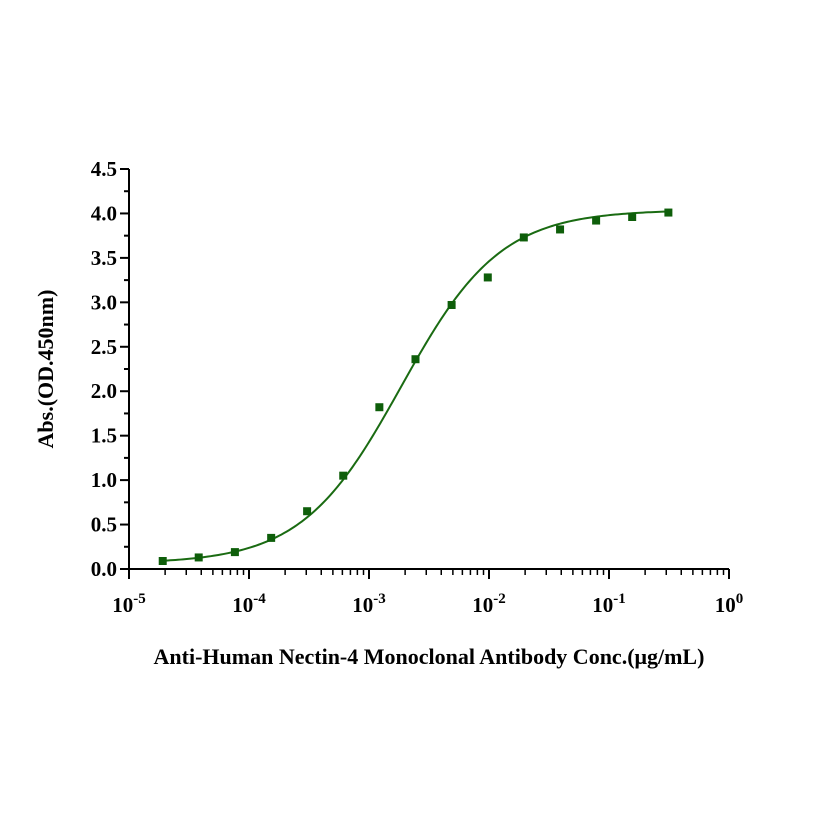 The width and height of the screenshot is (813, 813). Describe the element at coordinates (104, 169) in the screenshot. I see `y-tick-label: 4.5` at that location.